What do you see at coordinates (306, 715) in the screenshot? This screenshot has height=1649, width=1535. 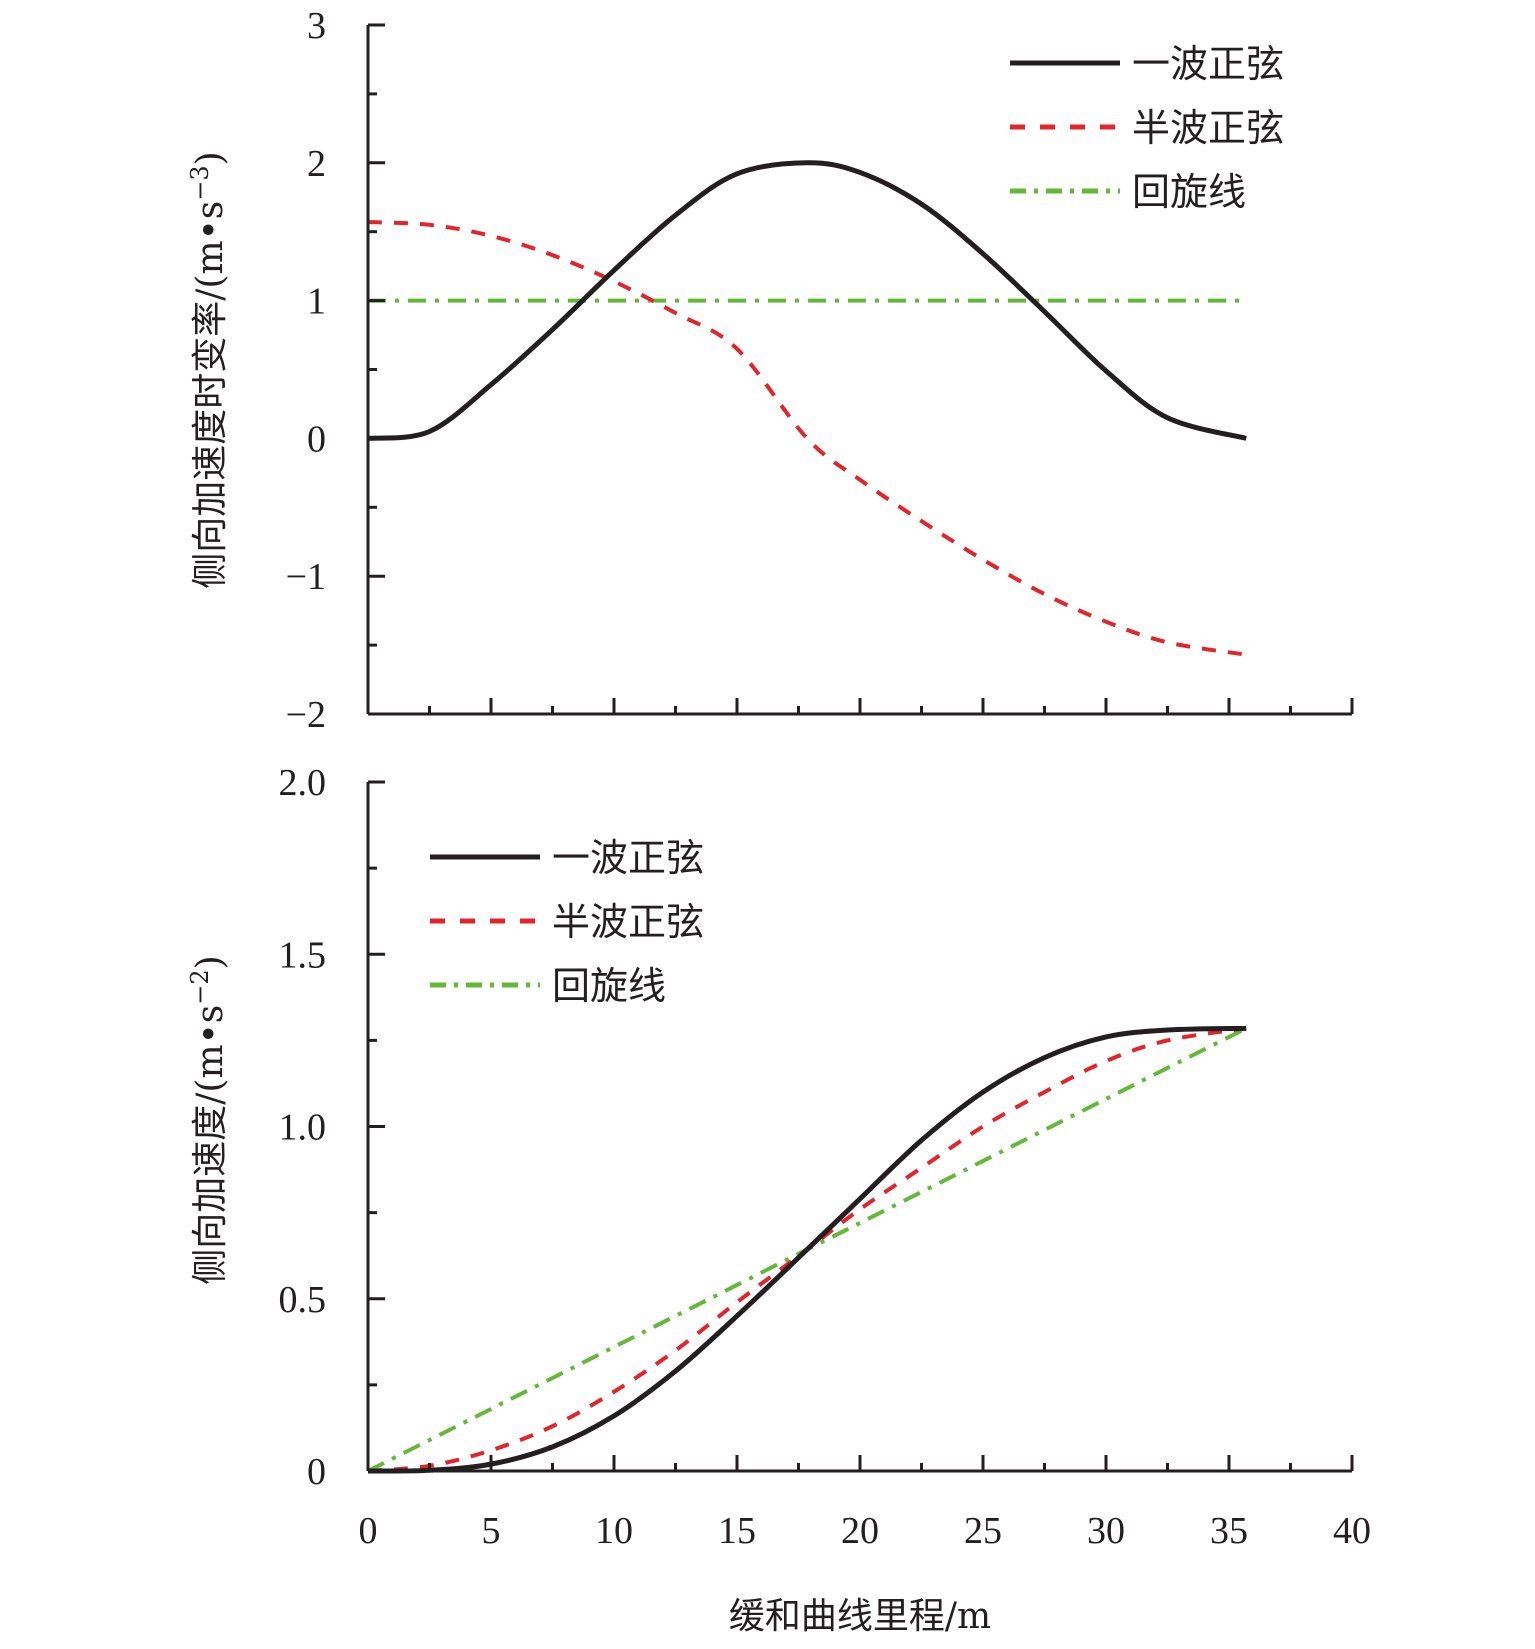 I see `top-y-tick-label: −2` at bounding box center [306, 715].